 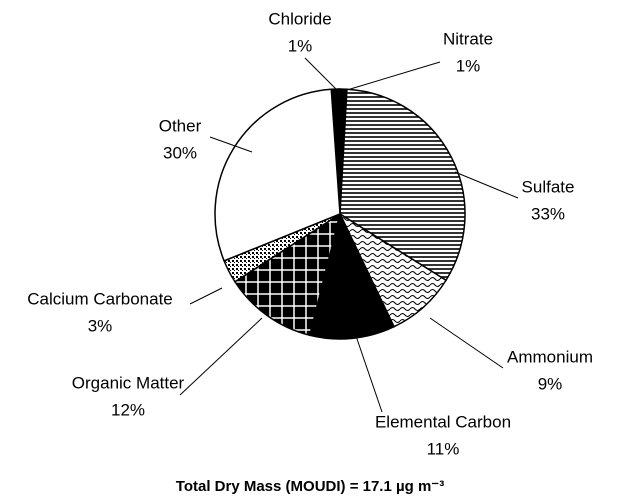 I want to click on slice-value-label: 30%, so click(x=180, y=152).